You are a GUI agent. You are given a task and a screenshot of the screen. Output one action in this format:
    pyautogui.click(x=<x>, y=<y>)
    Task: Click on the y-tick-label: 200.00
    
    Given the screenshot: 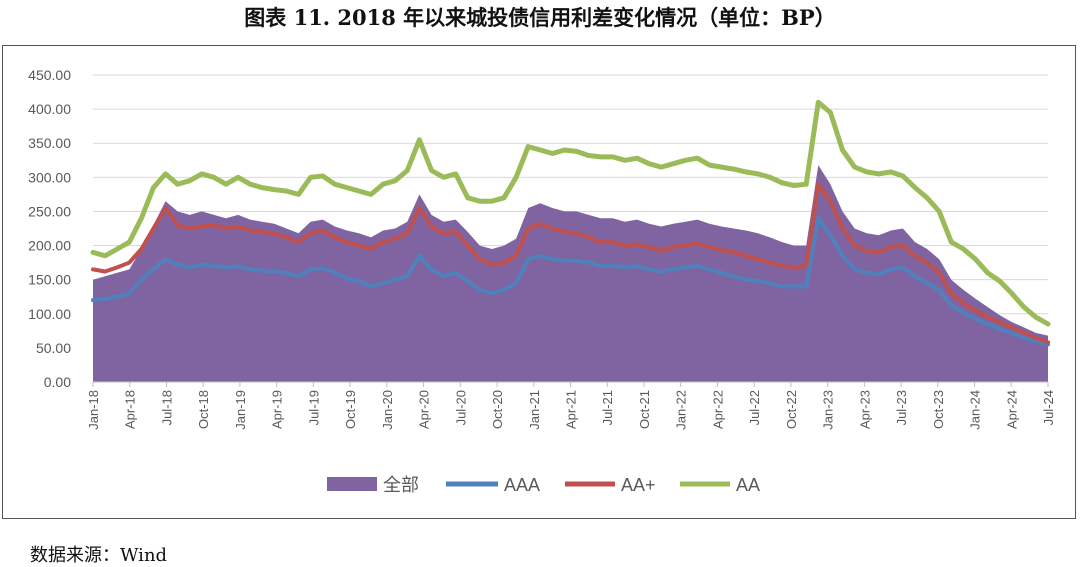 What is the action you would take?
    pyautogui.click(x=49, y=246)
    